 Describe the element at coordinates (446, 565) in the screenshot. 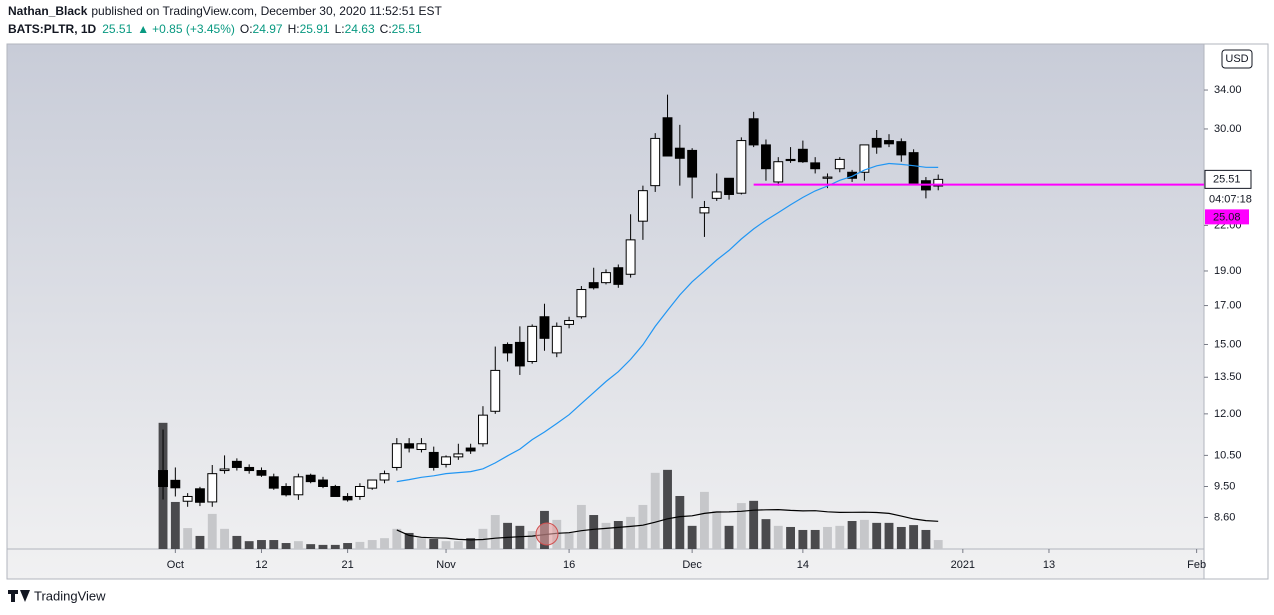

I see `x-tick-label: Nov` at that location.